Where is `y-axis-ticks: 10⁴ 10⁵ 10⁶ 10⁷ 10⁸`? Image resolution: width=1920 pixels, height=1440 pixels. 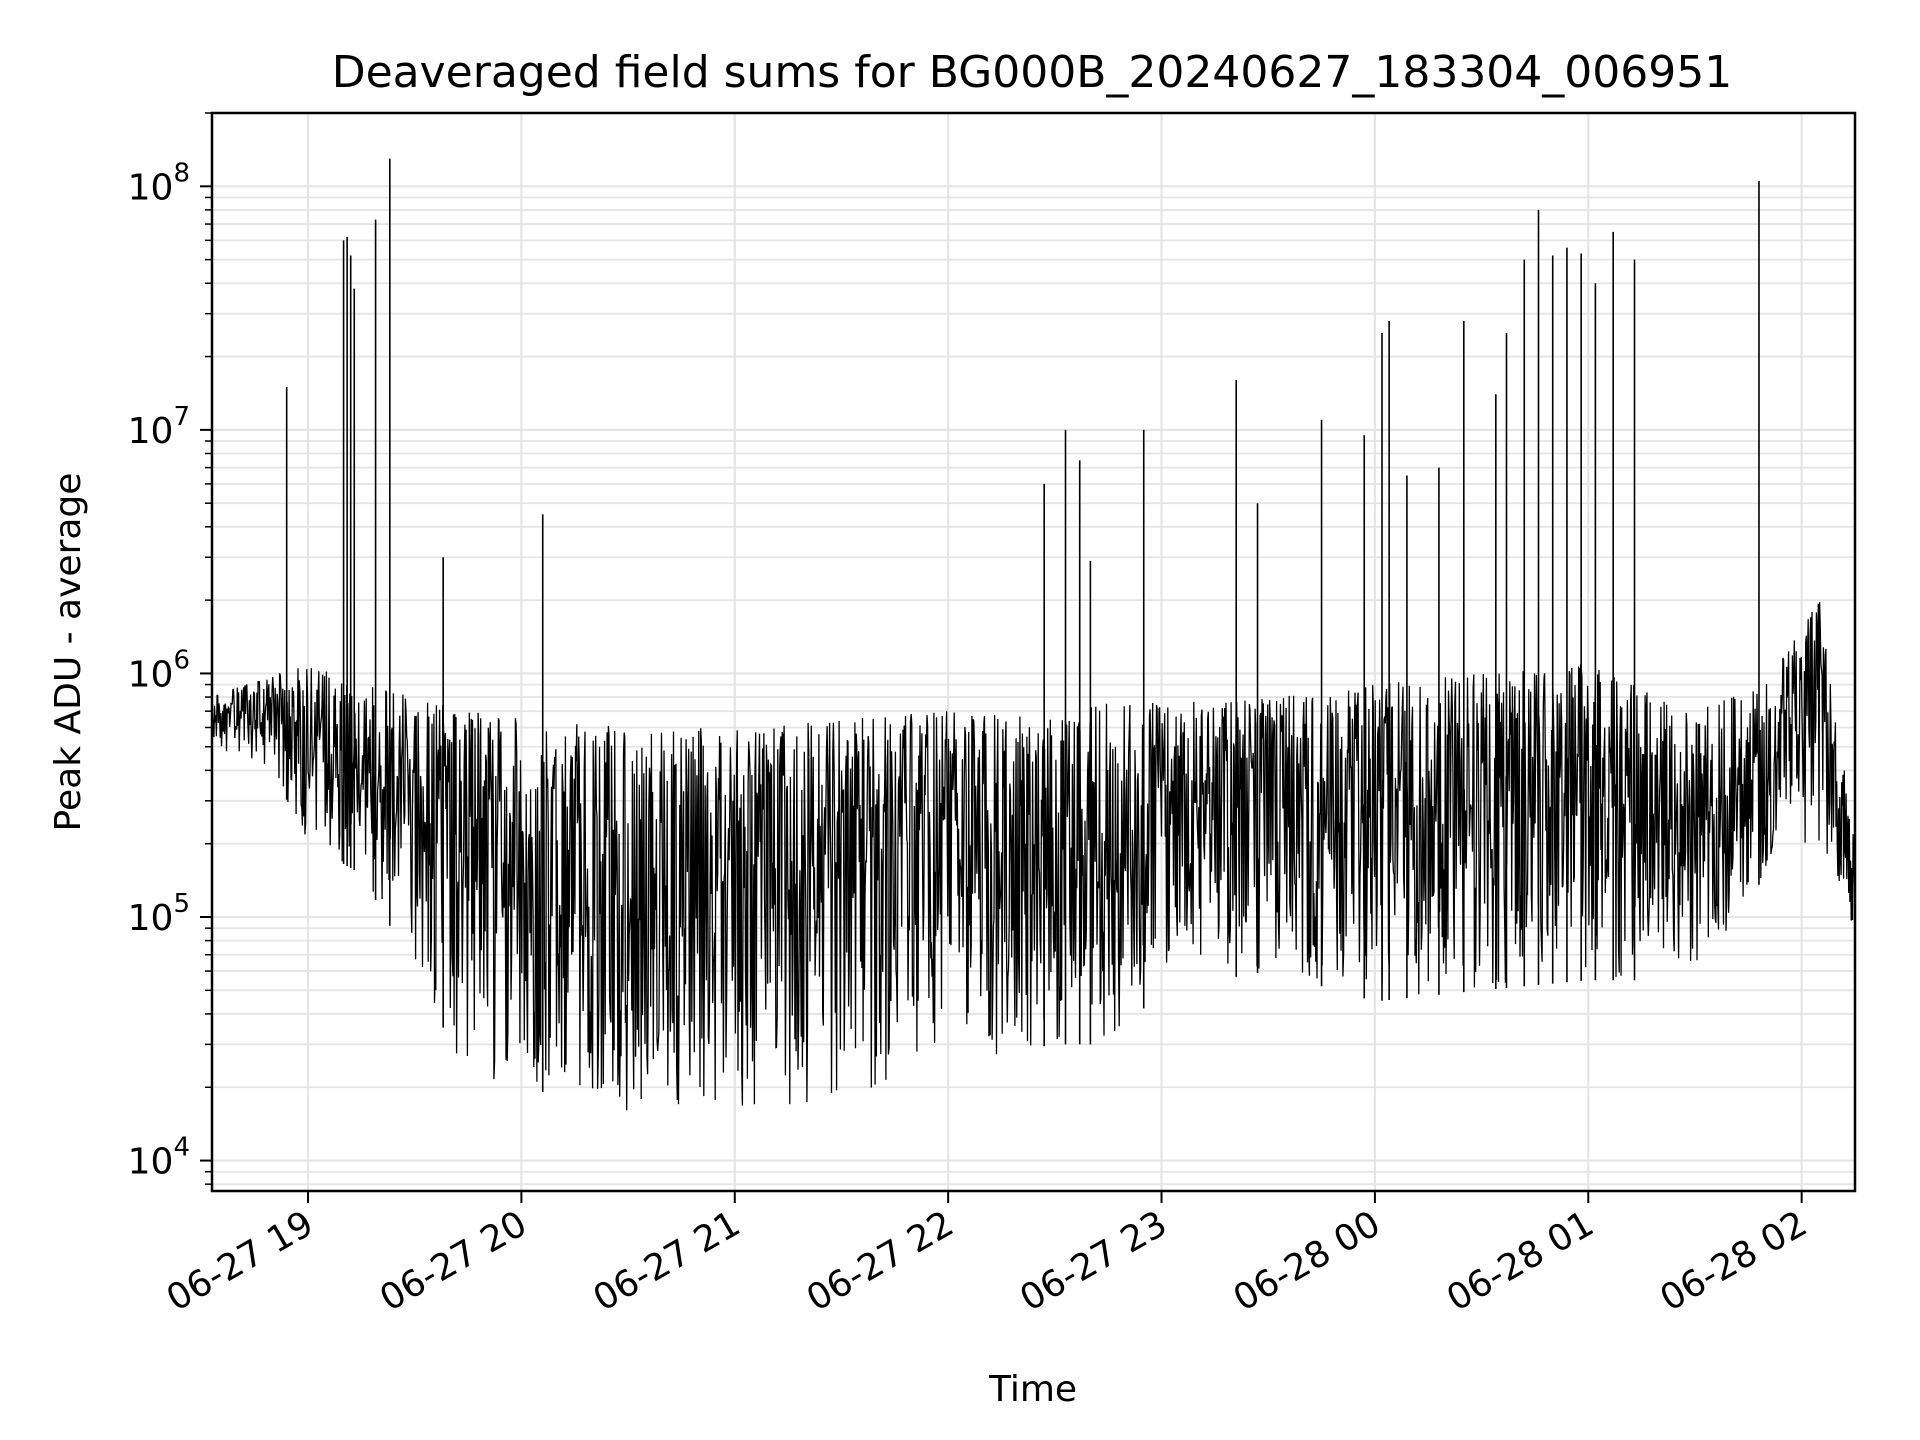
y-axis-ticks: 10⁴ 10⁵ 10⁶ 10⁷ 10⁸ is located at coordinates (170, 648).